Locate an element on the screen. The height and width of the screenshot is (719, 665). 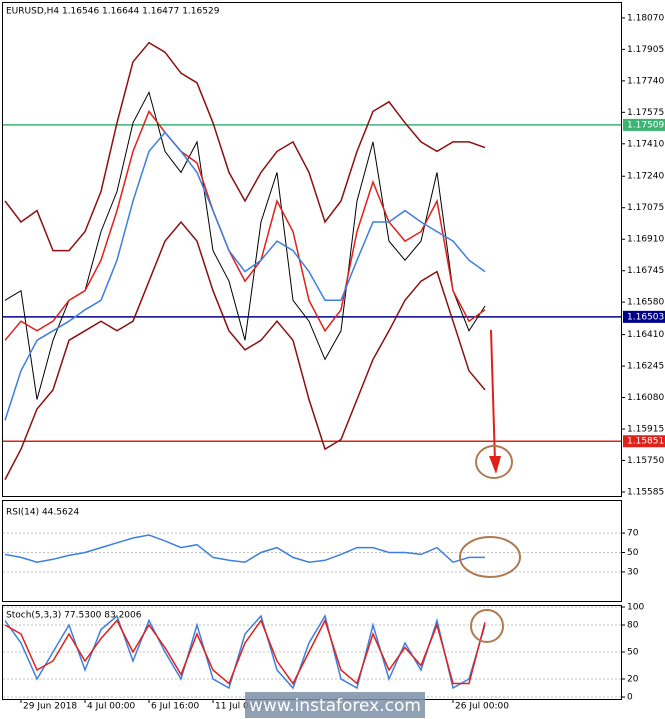
y-tick-label: 1.15585 is located at coordinates (645, 492).